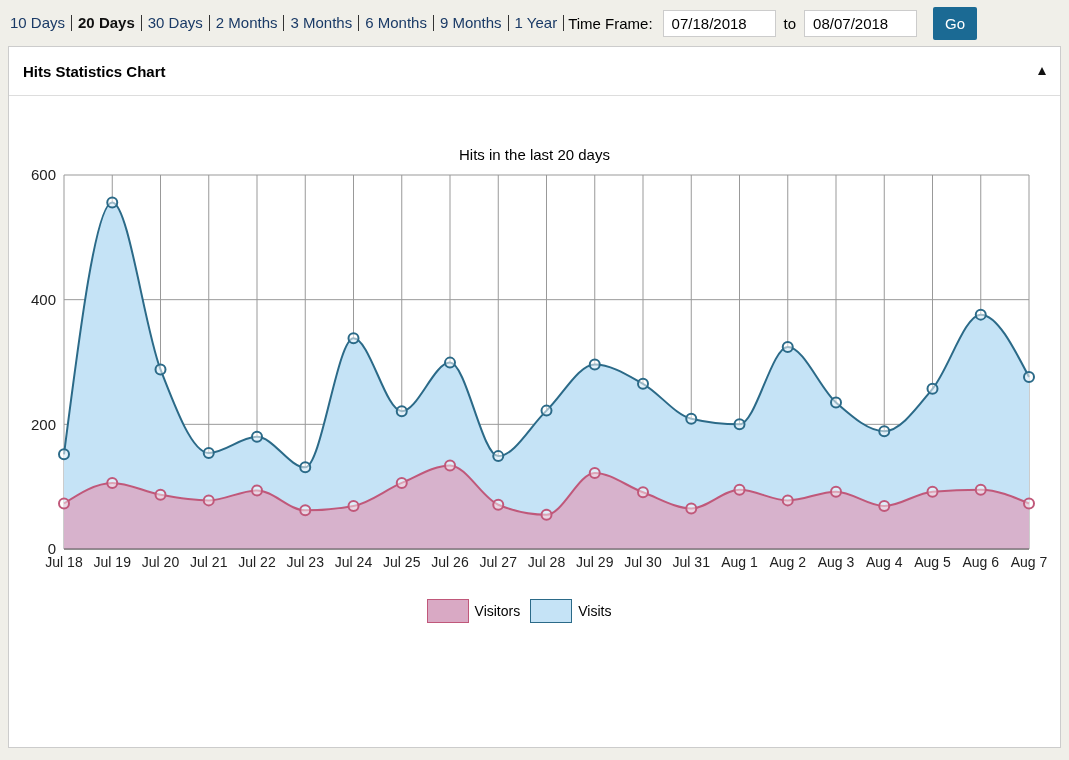 The width and height of the screenshot is (1069, 760). What do you see at coordinates (249, 22) in the screenshot?
I see `text: 2 Months` at bounding box center [249, 22].